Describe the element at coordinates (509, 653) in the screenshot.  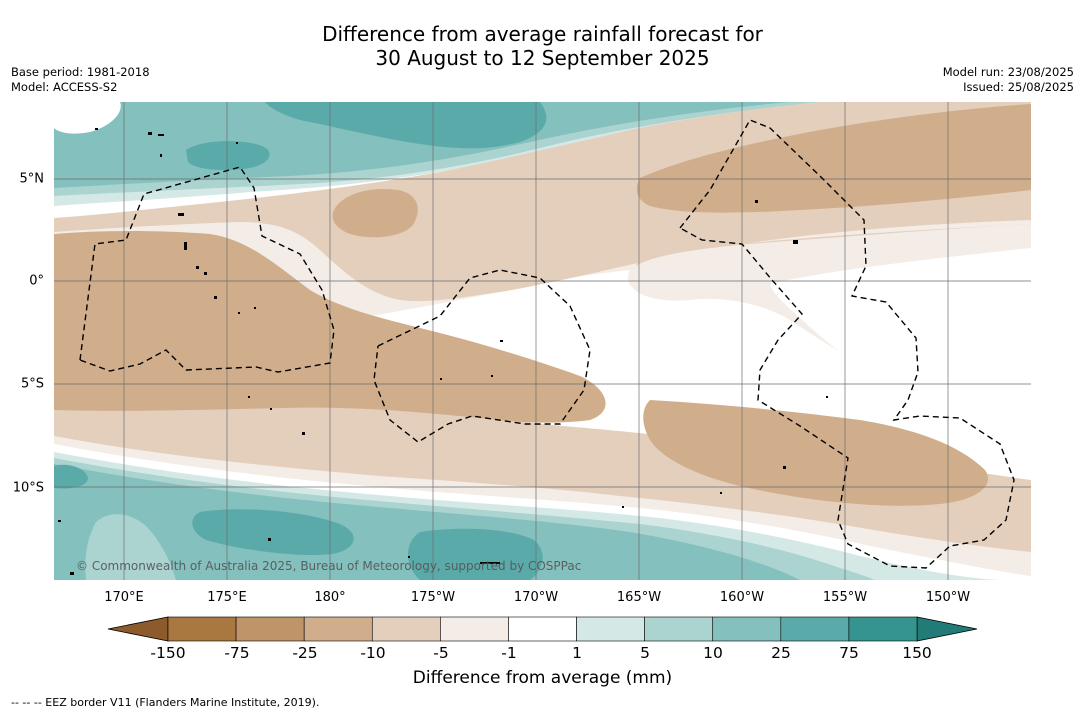
I see `colorbar-tick: -1` at that location.